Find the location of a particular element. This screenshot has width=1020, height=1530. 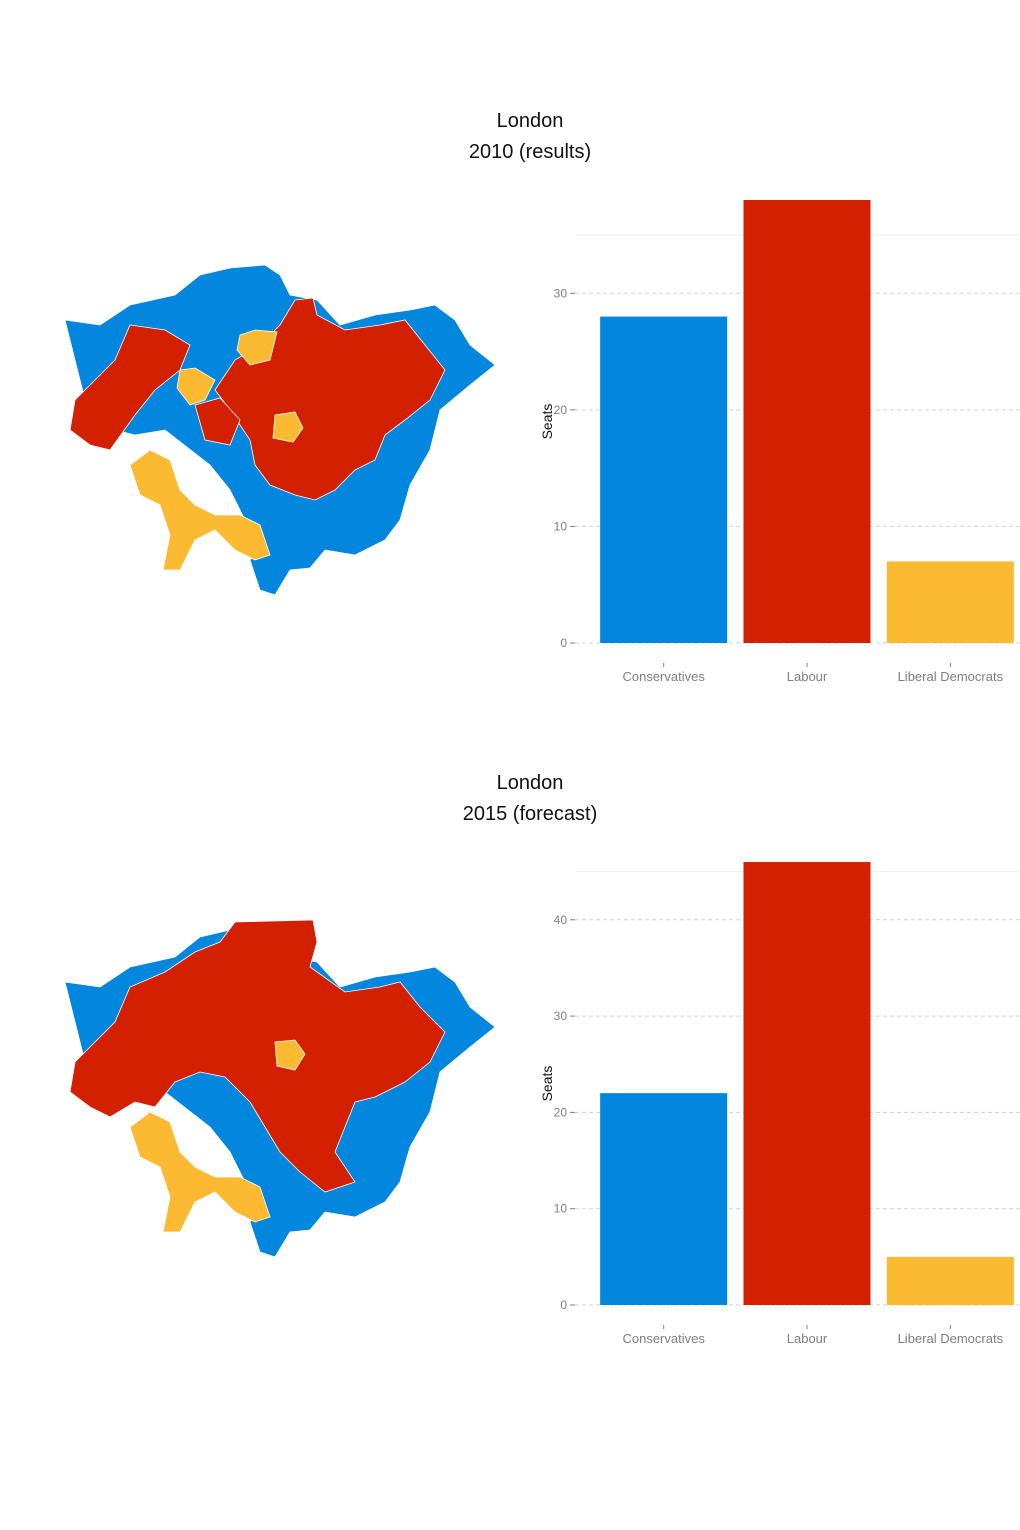

panel-title-line2: 2015 (forecast) is located at coordinates (530, 814).